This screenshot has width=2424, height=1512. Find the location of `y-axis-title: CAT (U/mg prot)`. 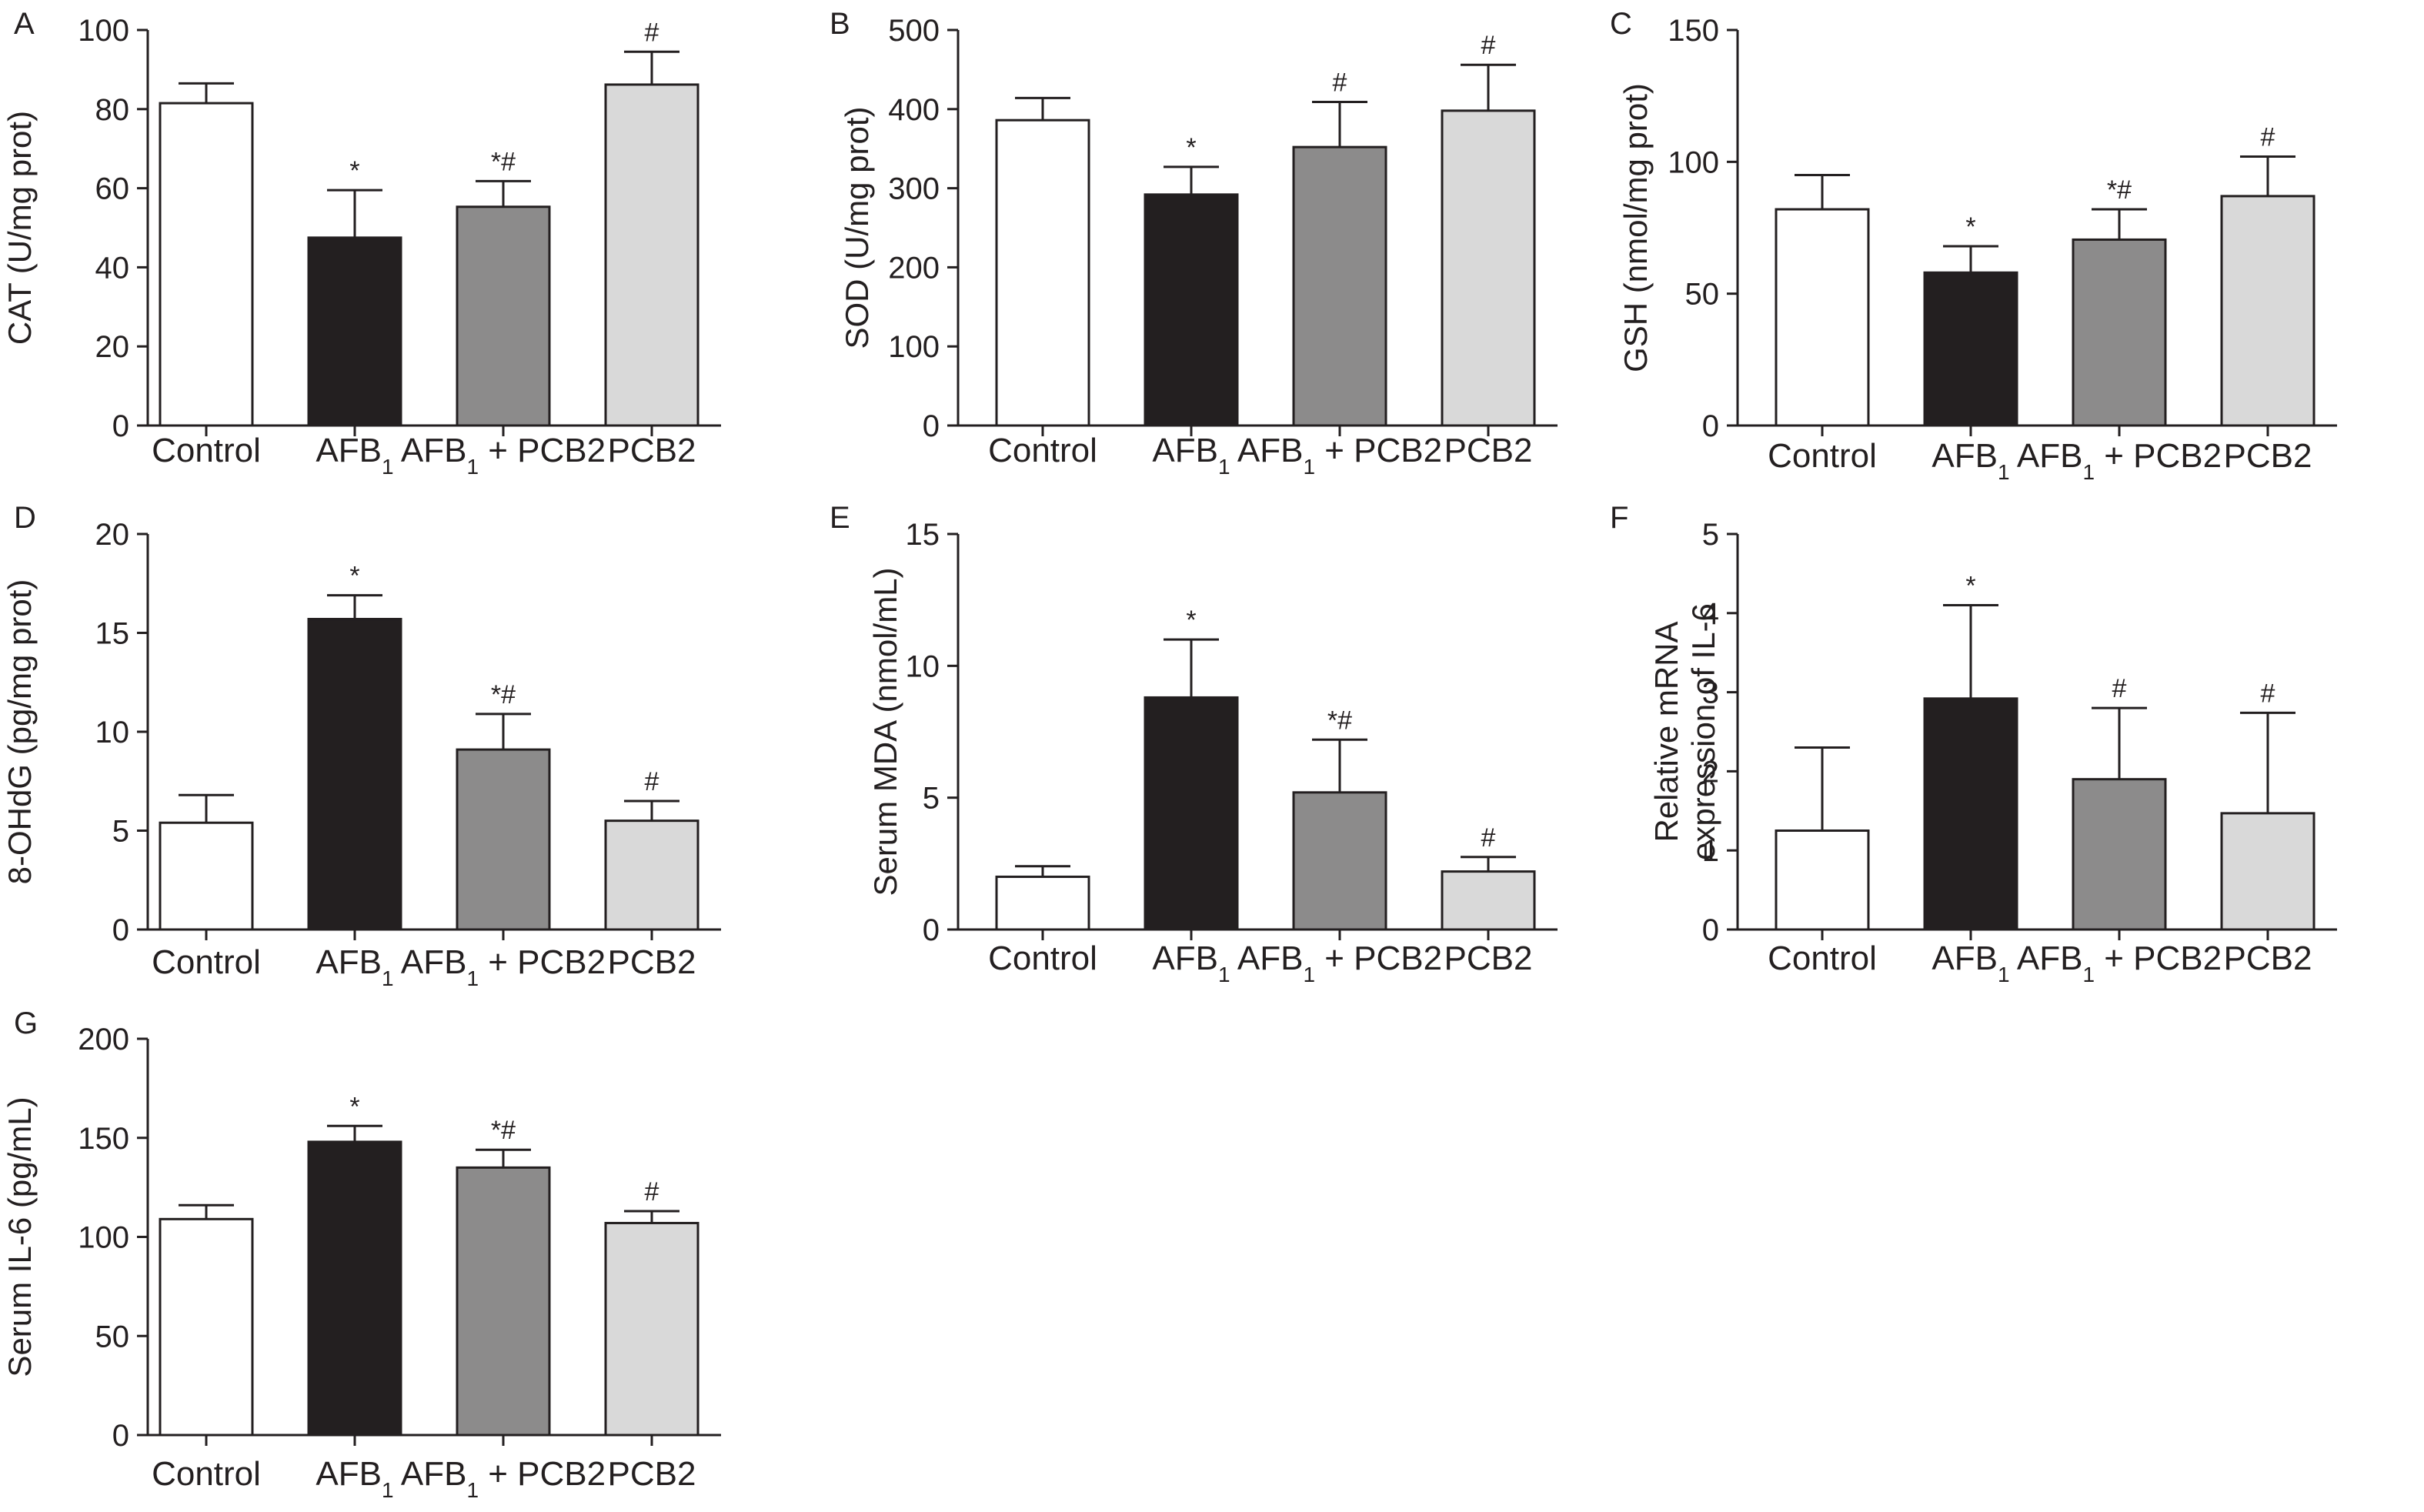

y-axis-title: CAT (U/mg prot) is located at coordinates (20, 228).